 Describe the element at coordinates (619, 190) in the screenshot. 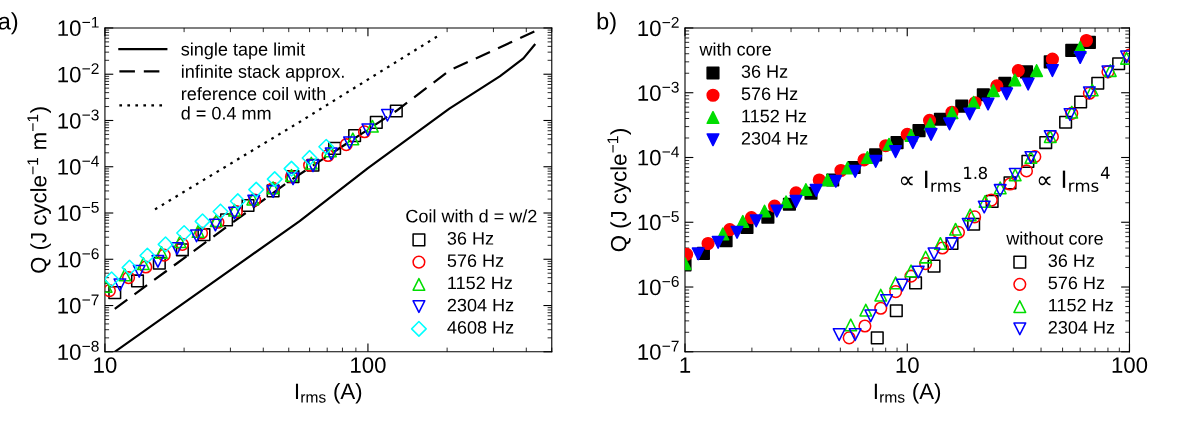

I see `y-axis-title: Q (J cycle$^{−1}$)` at that location.